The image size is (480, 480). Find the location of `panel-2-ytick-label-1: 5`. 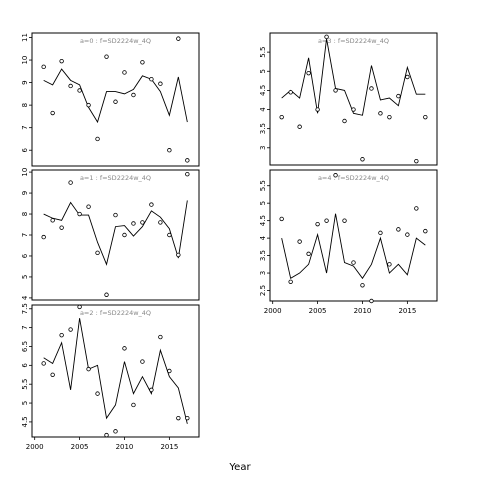

panel-2-ytick-label-1: 5 is located at coordinates (25, 403).